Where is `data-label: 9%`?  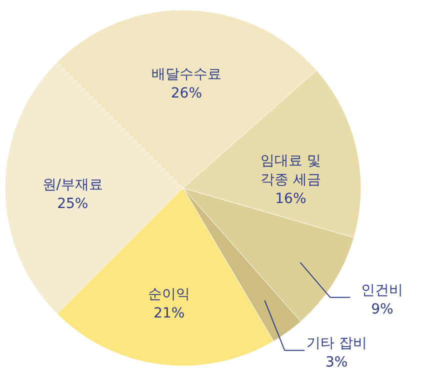 data-label: 9% is located at coordinates (382, 309).